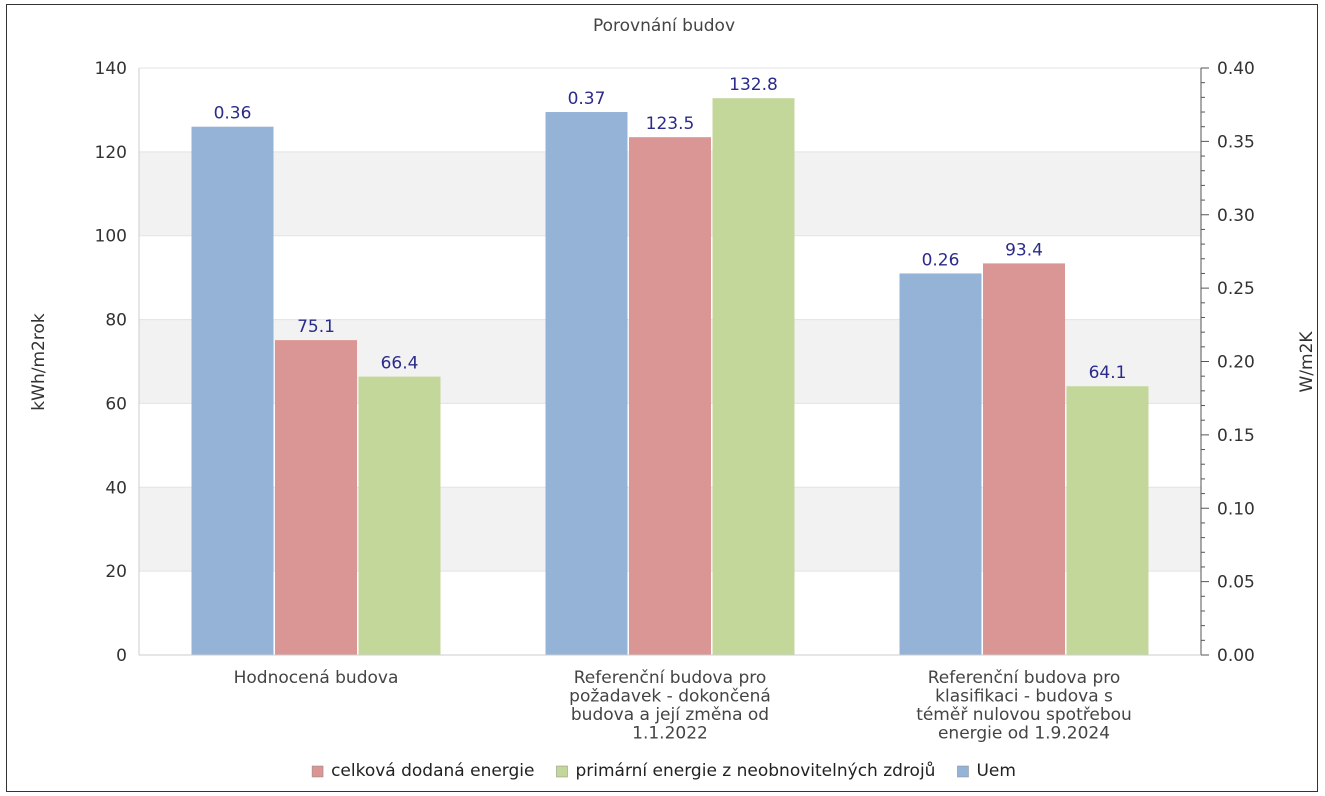 Image resolution: width=1325 pixels, height=796 pixels. I want to click on data-label: 123.5, so click(670, 124).